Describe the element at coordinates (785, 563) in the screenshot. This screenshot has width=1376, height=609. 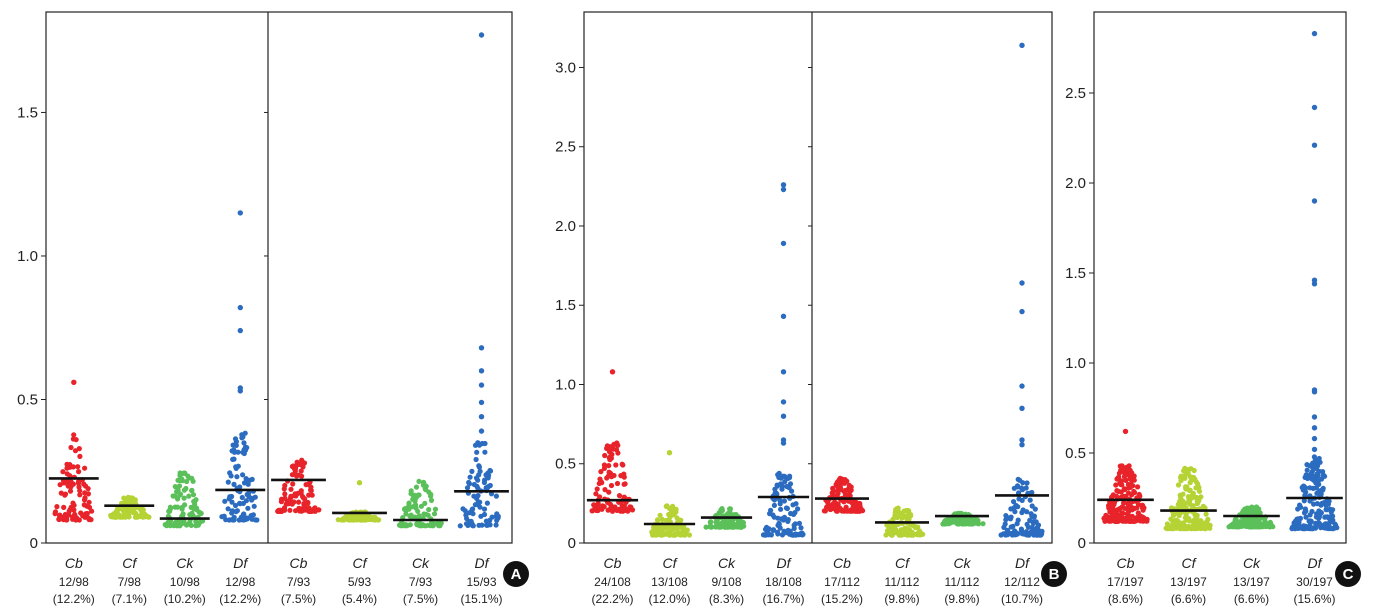
I see `category-label: Df` at that location.